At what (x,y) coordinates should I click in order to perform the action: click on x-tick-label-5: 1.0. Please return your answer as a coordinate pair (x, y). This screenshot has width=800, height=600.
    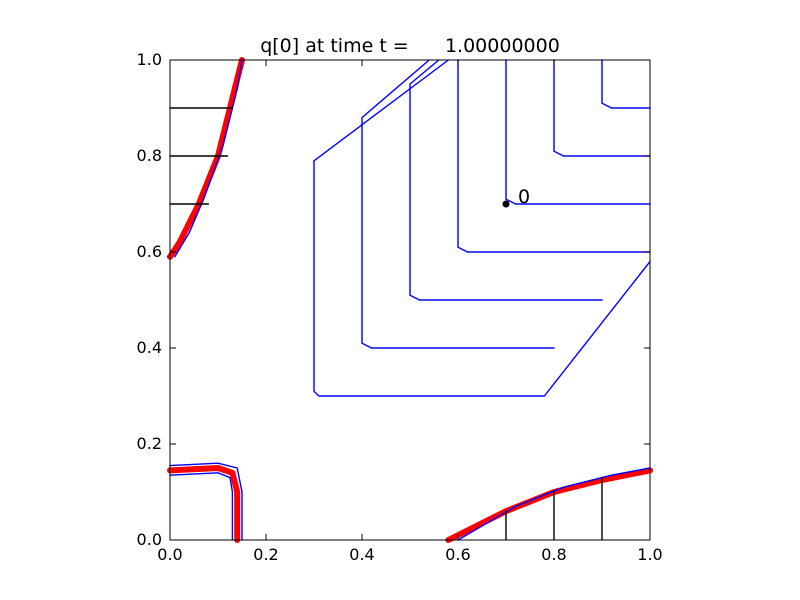
    Looking at the image, I should click on (649, 554).